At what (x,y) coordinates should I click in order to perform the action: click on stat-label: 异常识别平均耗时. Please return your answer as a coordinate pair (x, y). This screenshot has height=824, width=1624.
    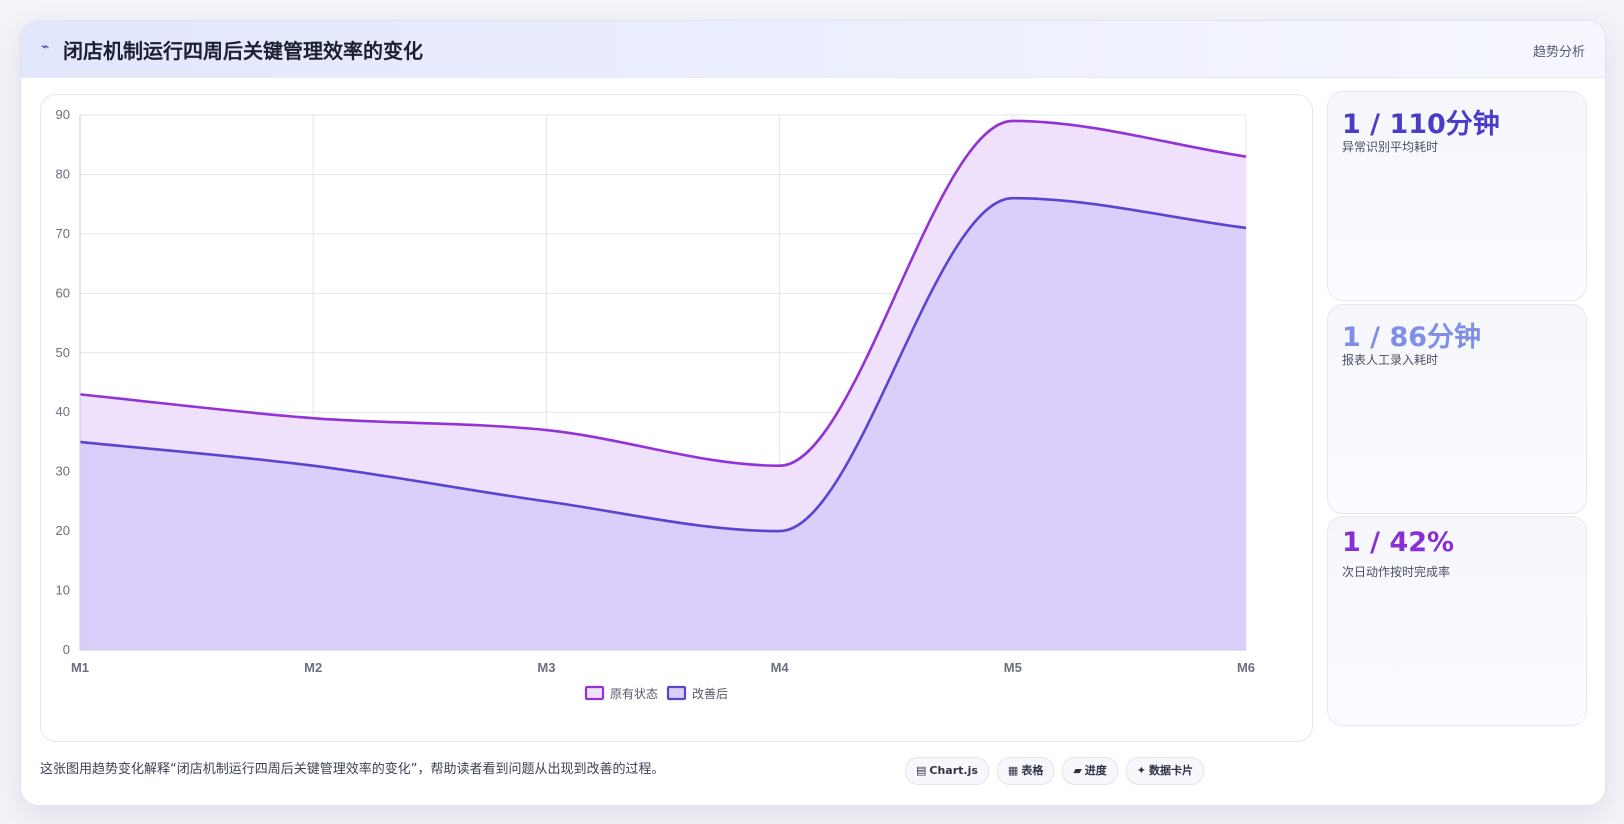
    Looking at the image, I should click on (1390, 147).